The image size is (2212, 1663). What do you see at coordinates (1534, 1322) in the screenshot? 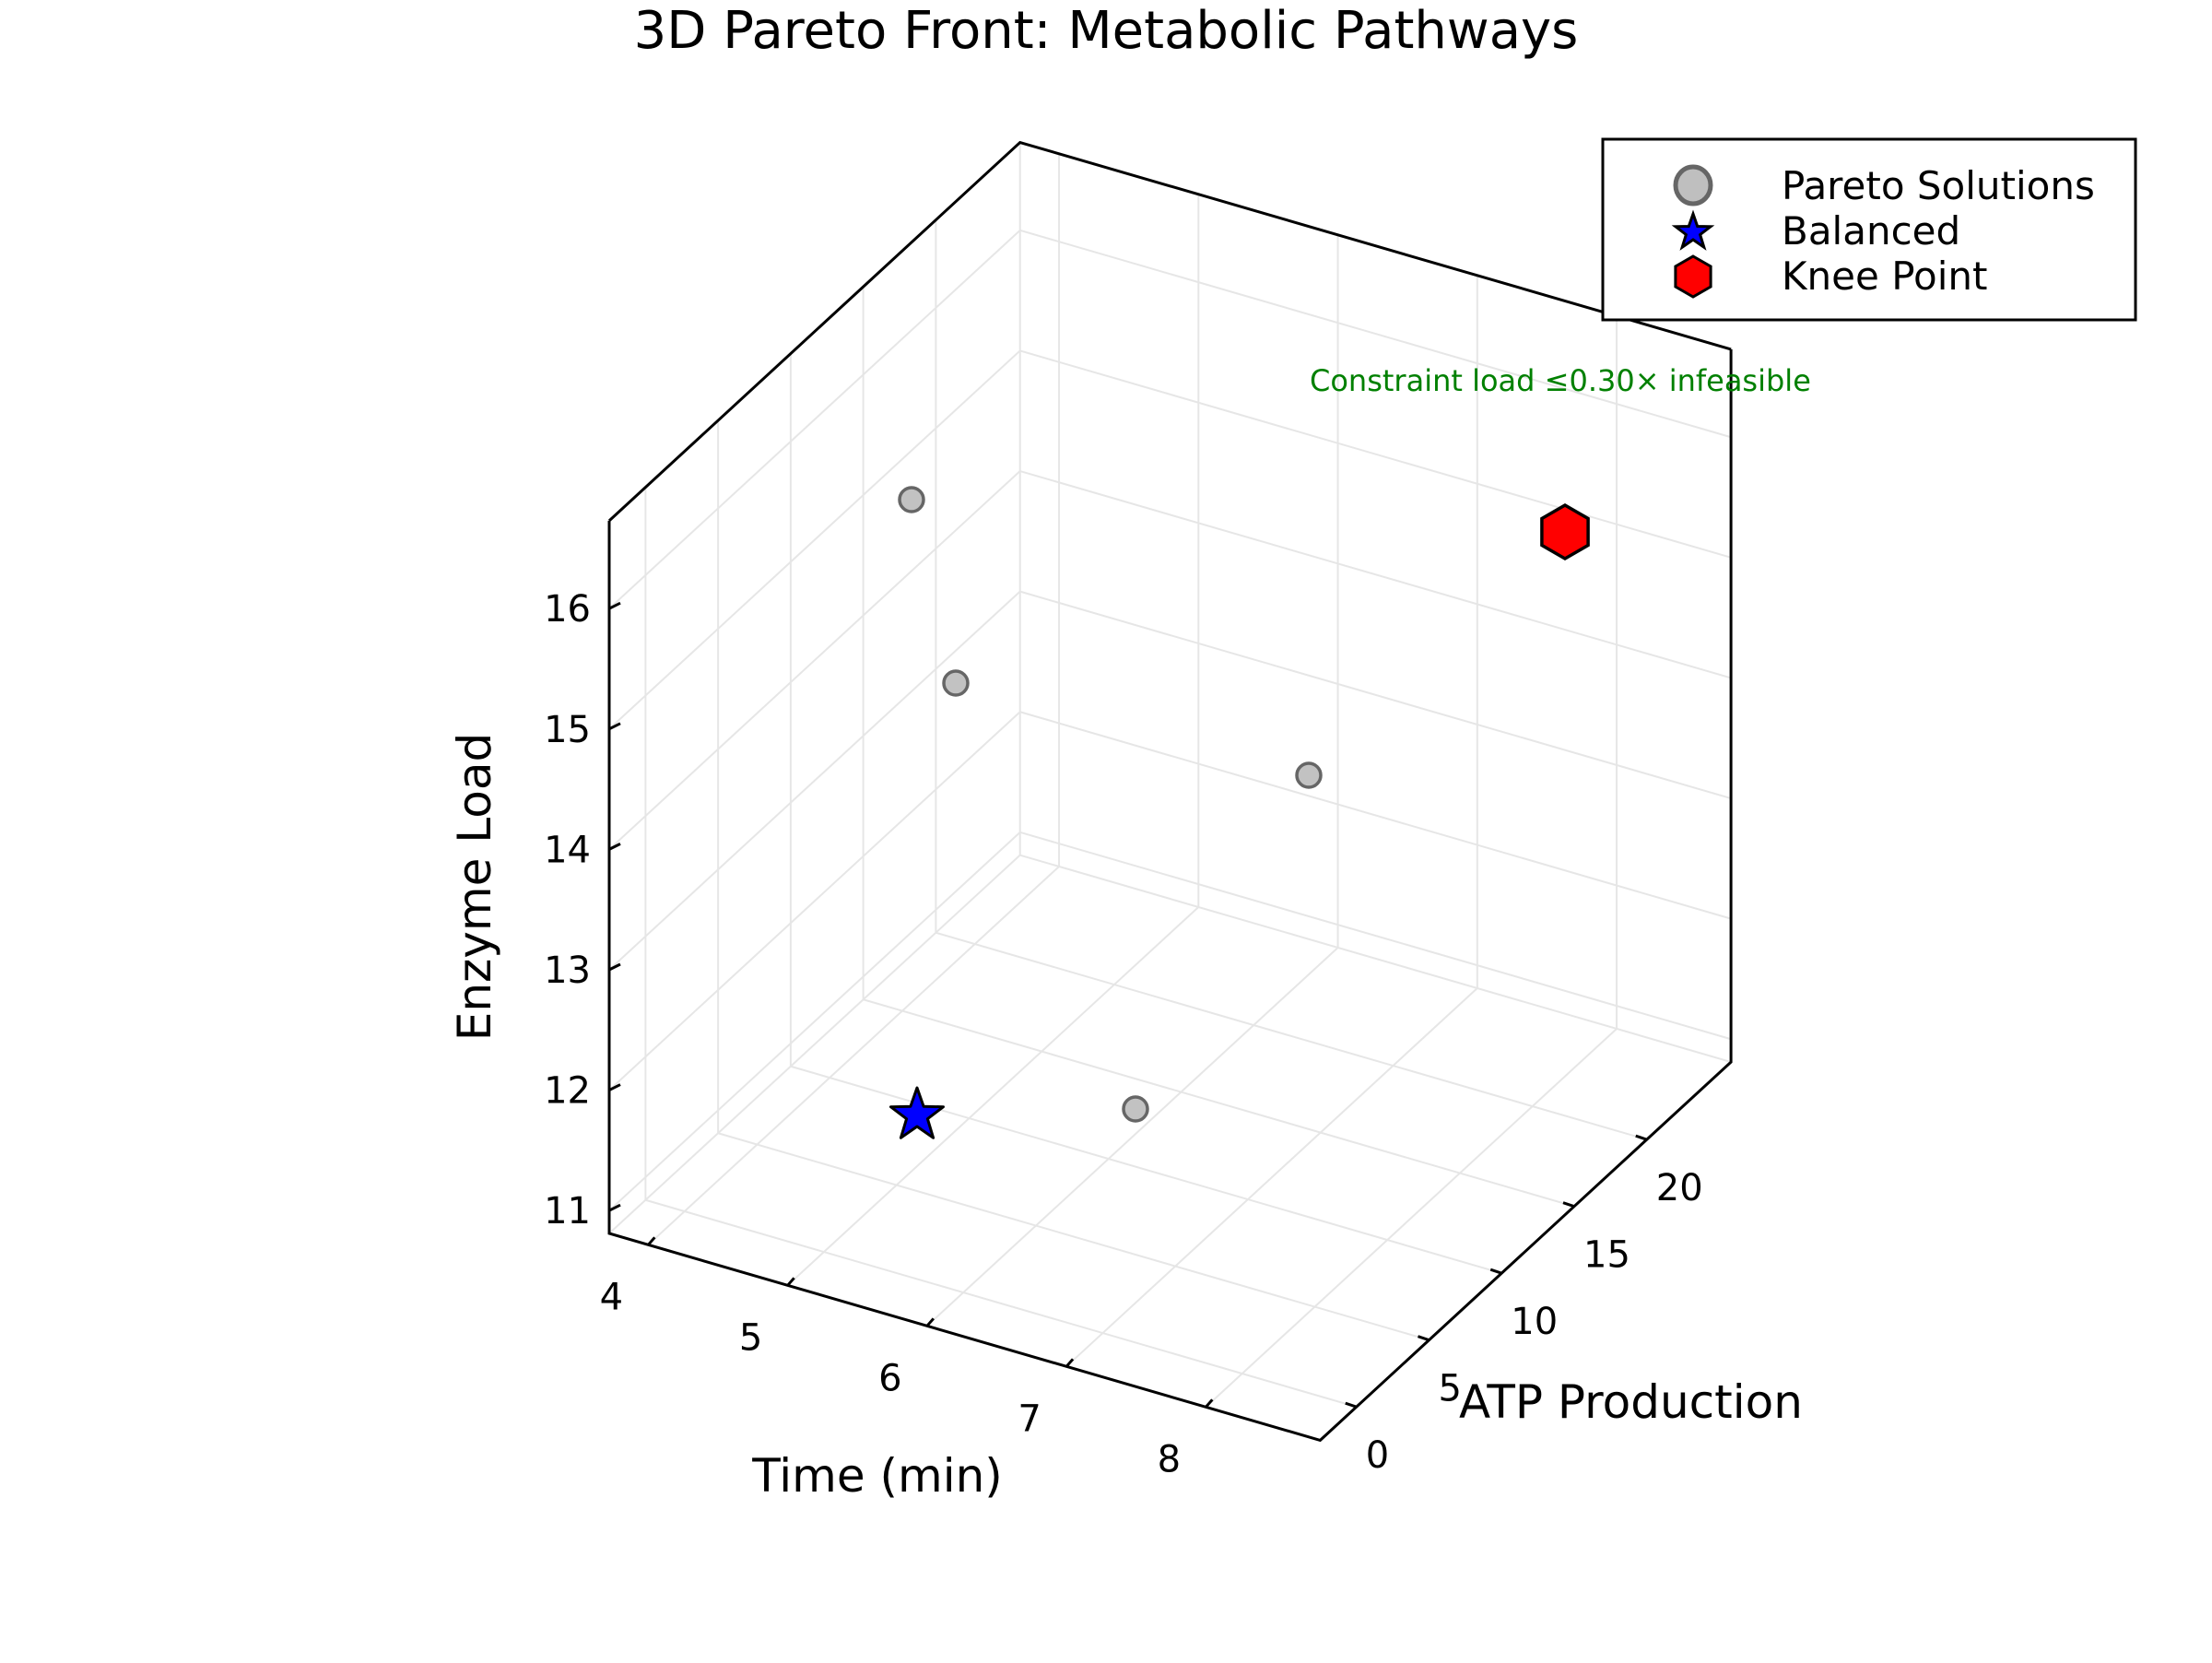
I see `y-tick-label: 10` at bounding box center [1534, 1322].